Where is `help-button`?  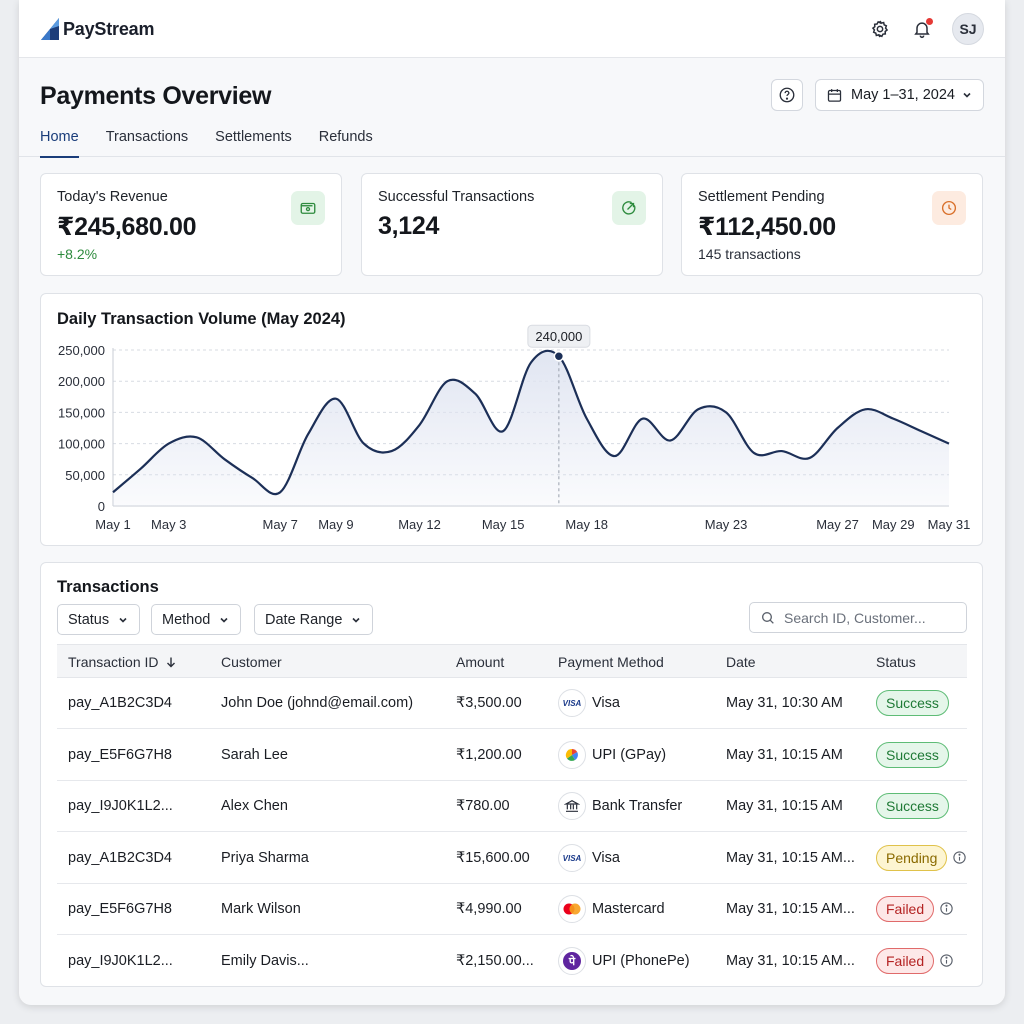
help-button is located at coordinates (787, 95).